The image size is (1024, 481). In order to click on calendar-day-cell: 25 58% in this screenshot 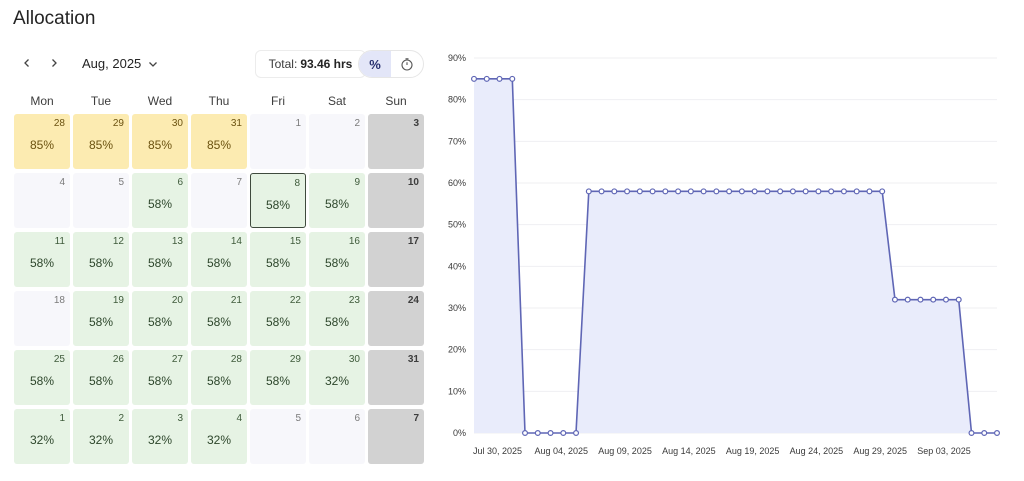, I will do `click(42, 377)`.